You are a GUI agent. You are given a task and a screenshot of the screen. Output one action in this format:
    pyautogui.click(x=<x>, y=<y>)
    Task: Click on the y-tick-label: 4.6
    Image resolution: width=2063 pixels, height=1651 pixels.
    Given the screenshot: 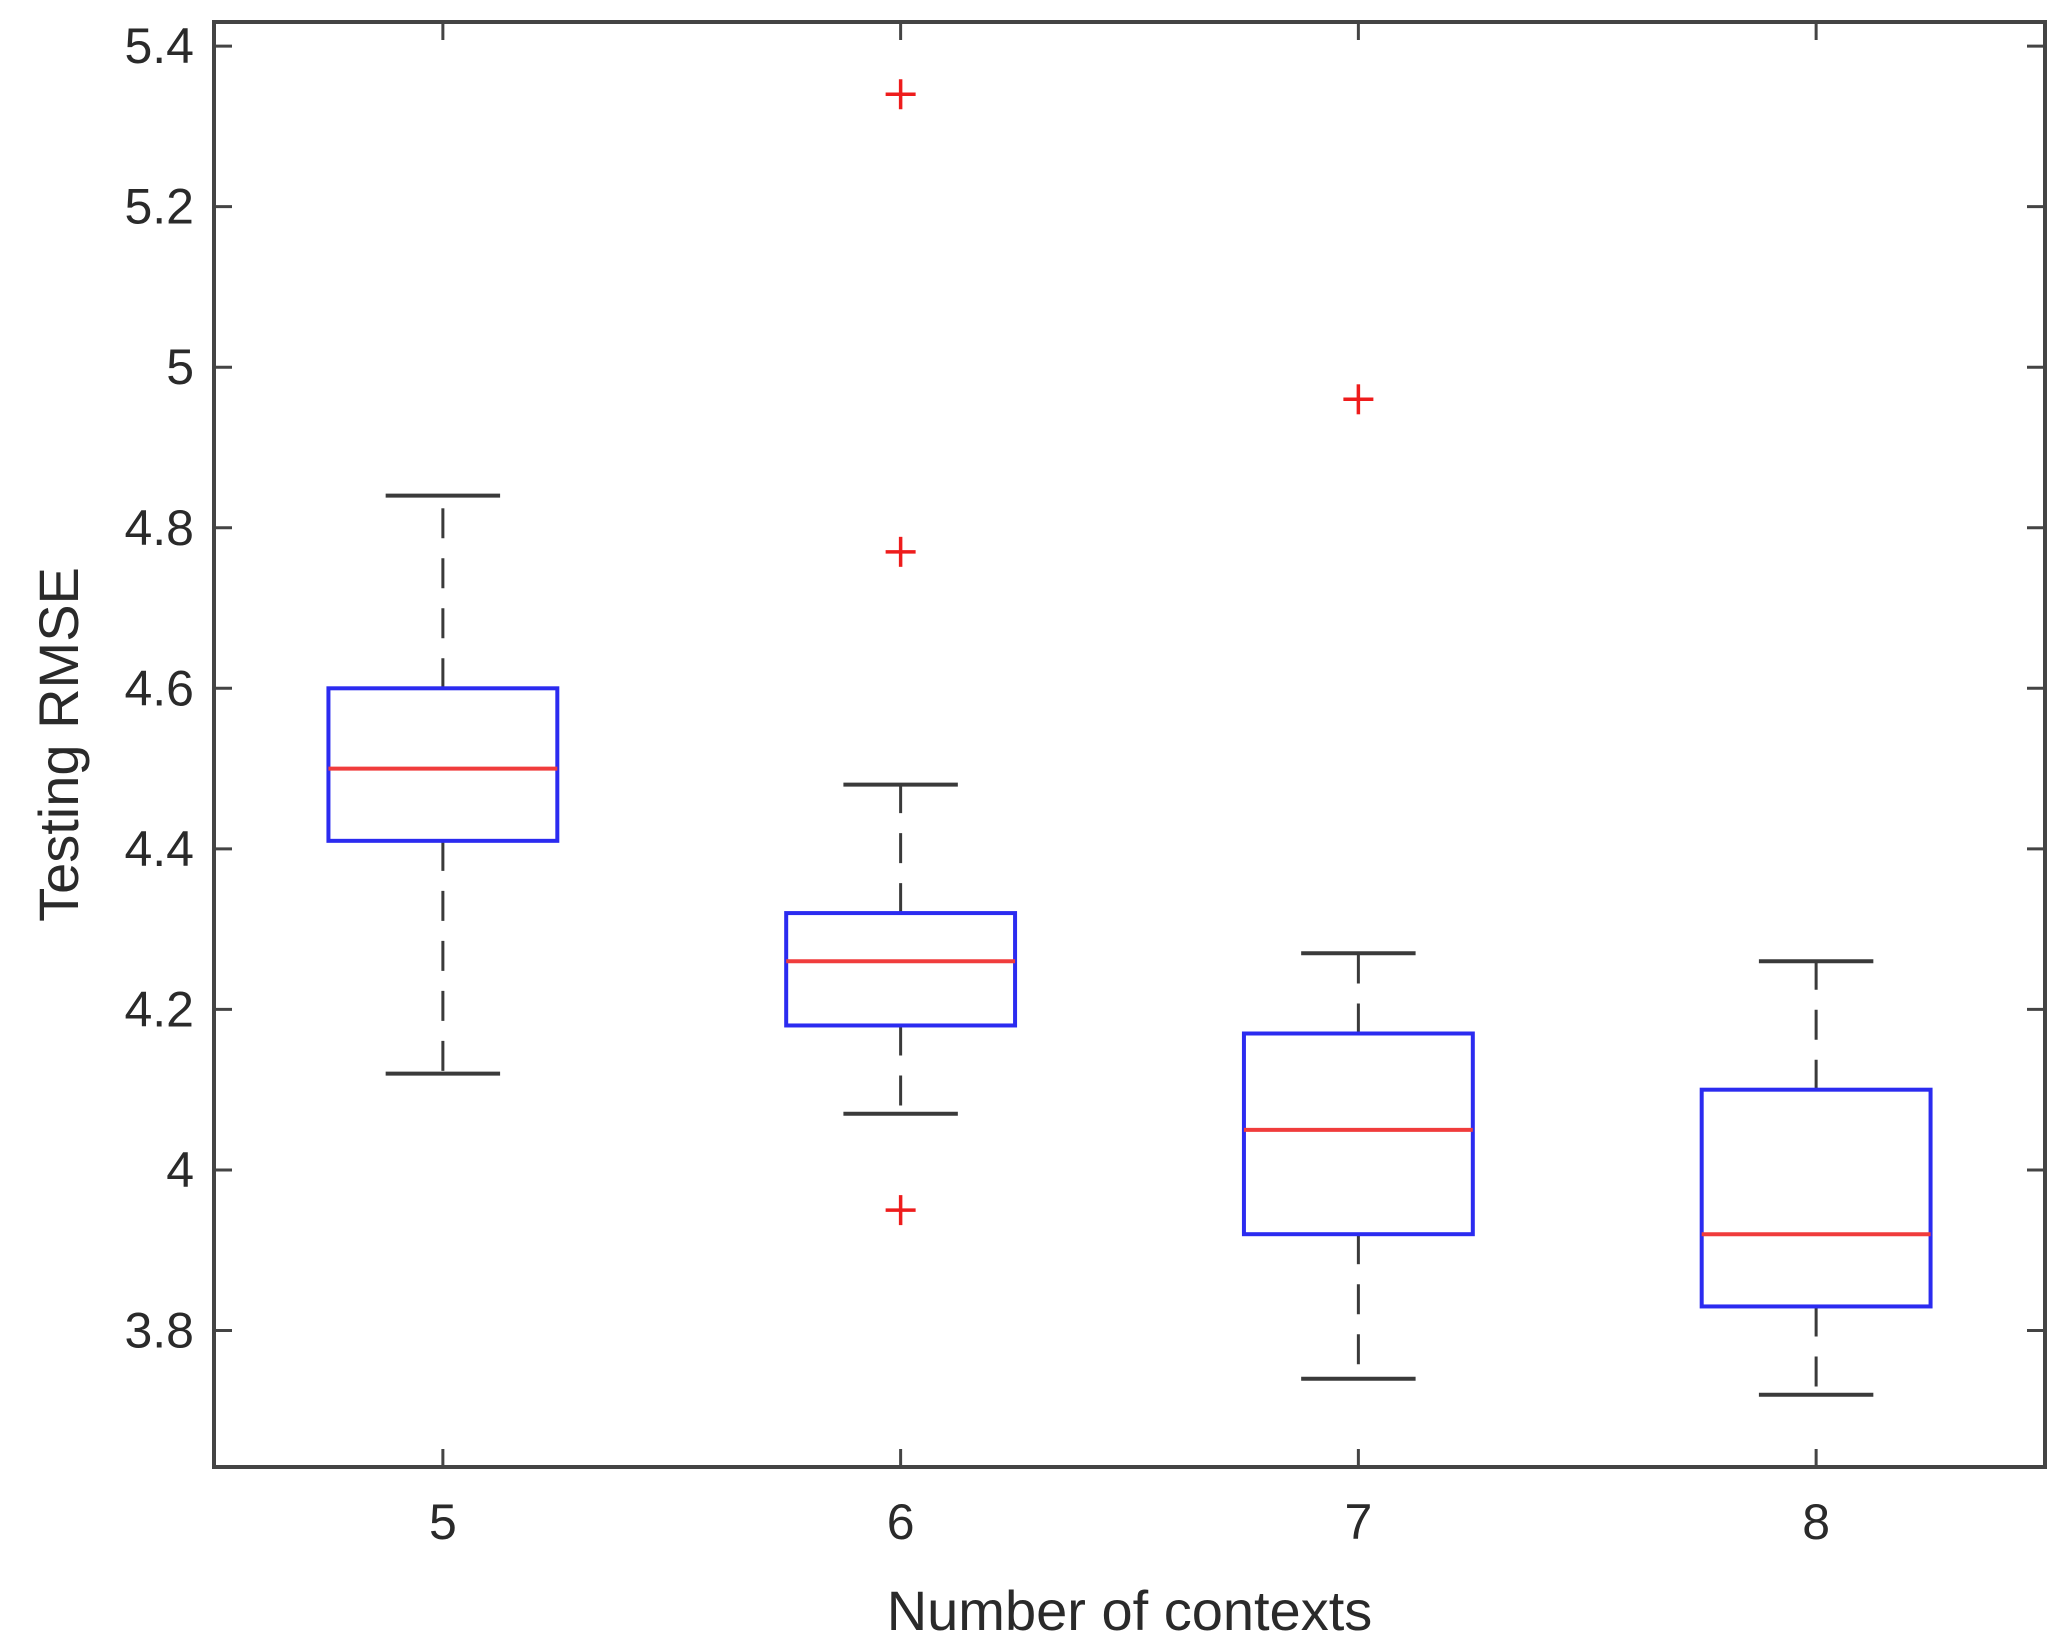 What is the action you would take?
    pyautogui.click(x=159, y=688)
    